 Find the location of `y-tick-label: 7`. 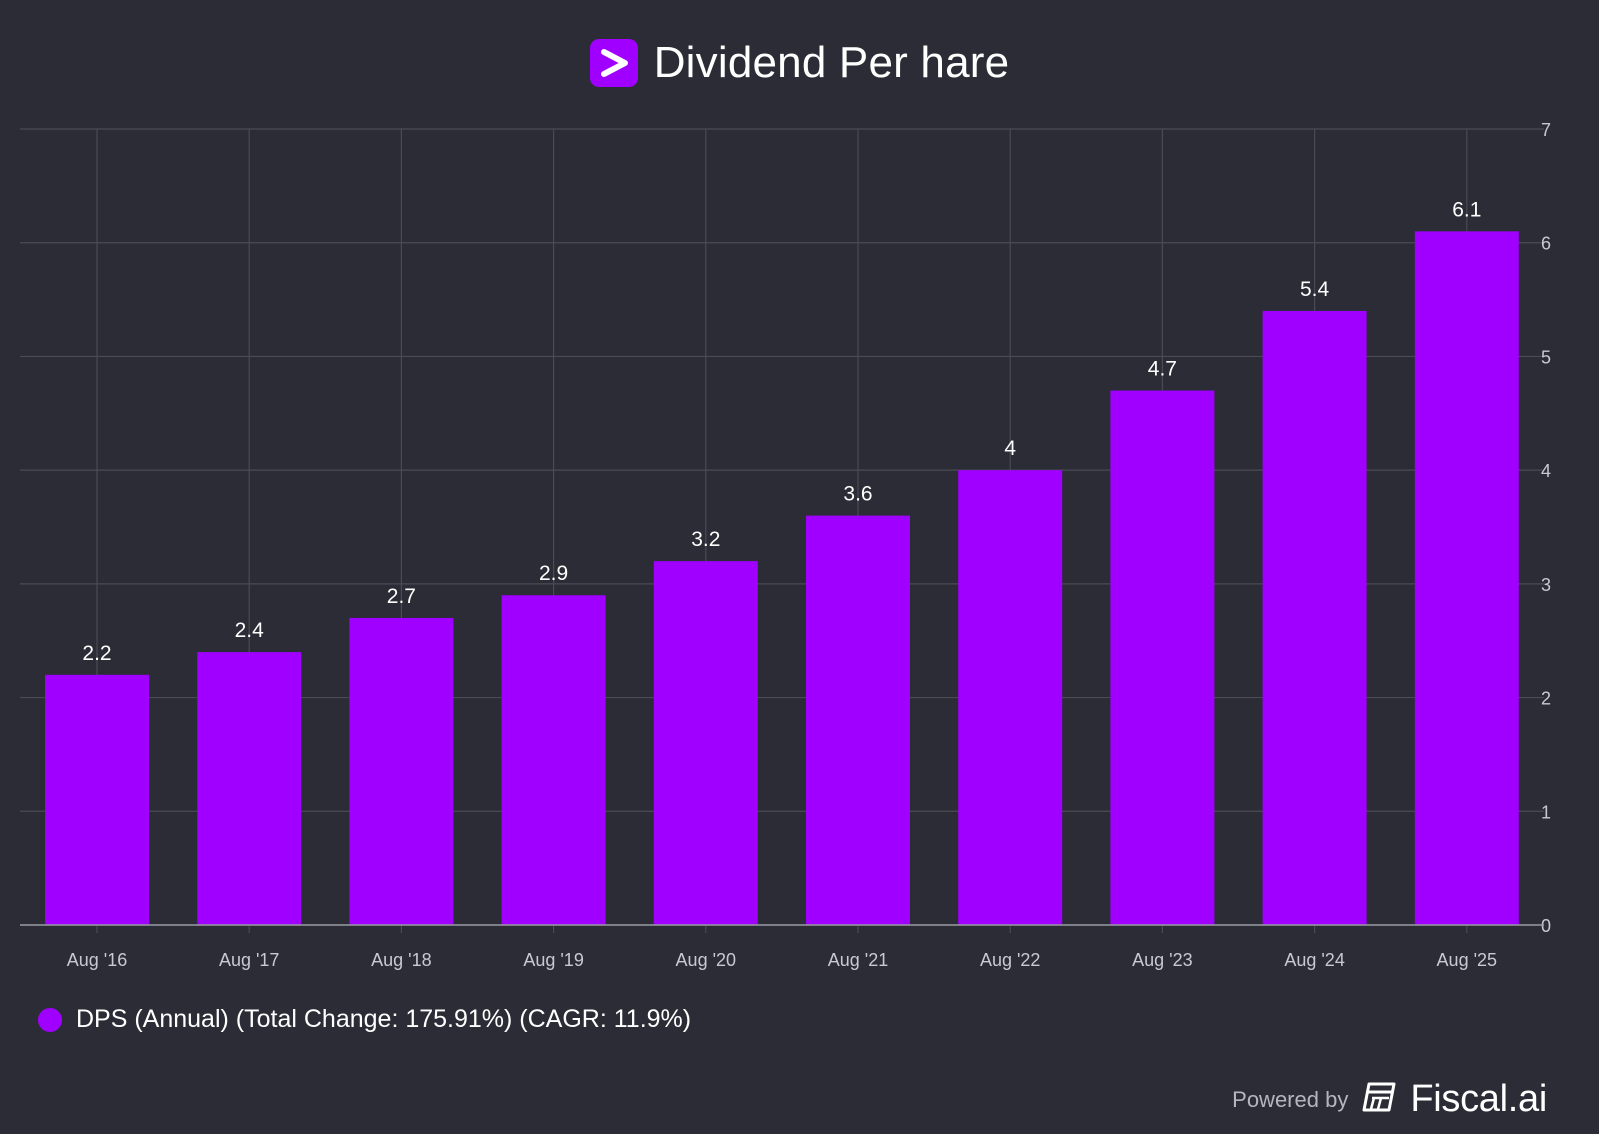

y-tick-label: 7 is located at coordinates (1546, 130).